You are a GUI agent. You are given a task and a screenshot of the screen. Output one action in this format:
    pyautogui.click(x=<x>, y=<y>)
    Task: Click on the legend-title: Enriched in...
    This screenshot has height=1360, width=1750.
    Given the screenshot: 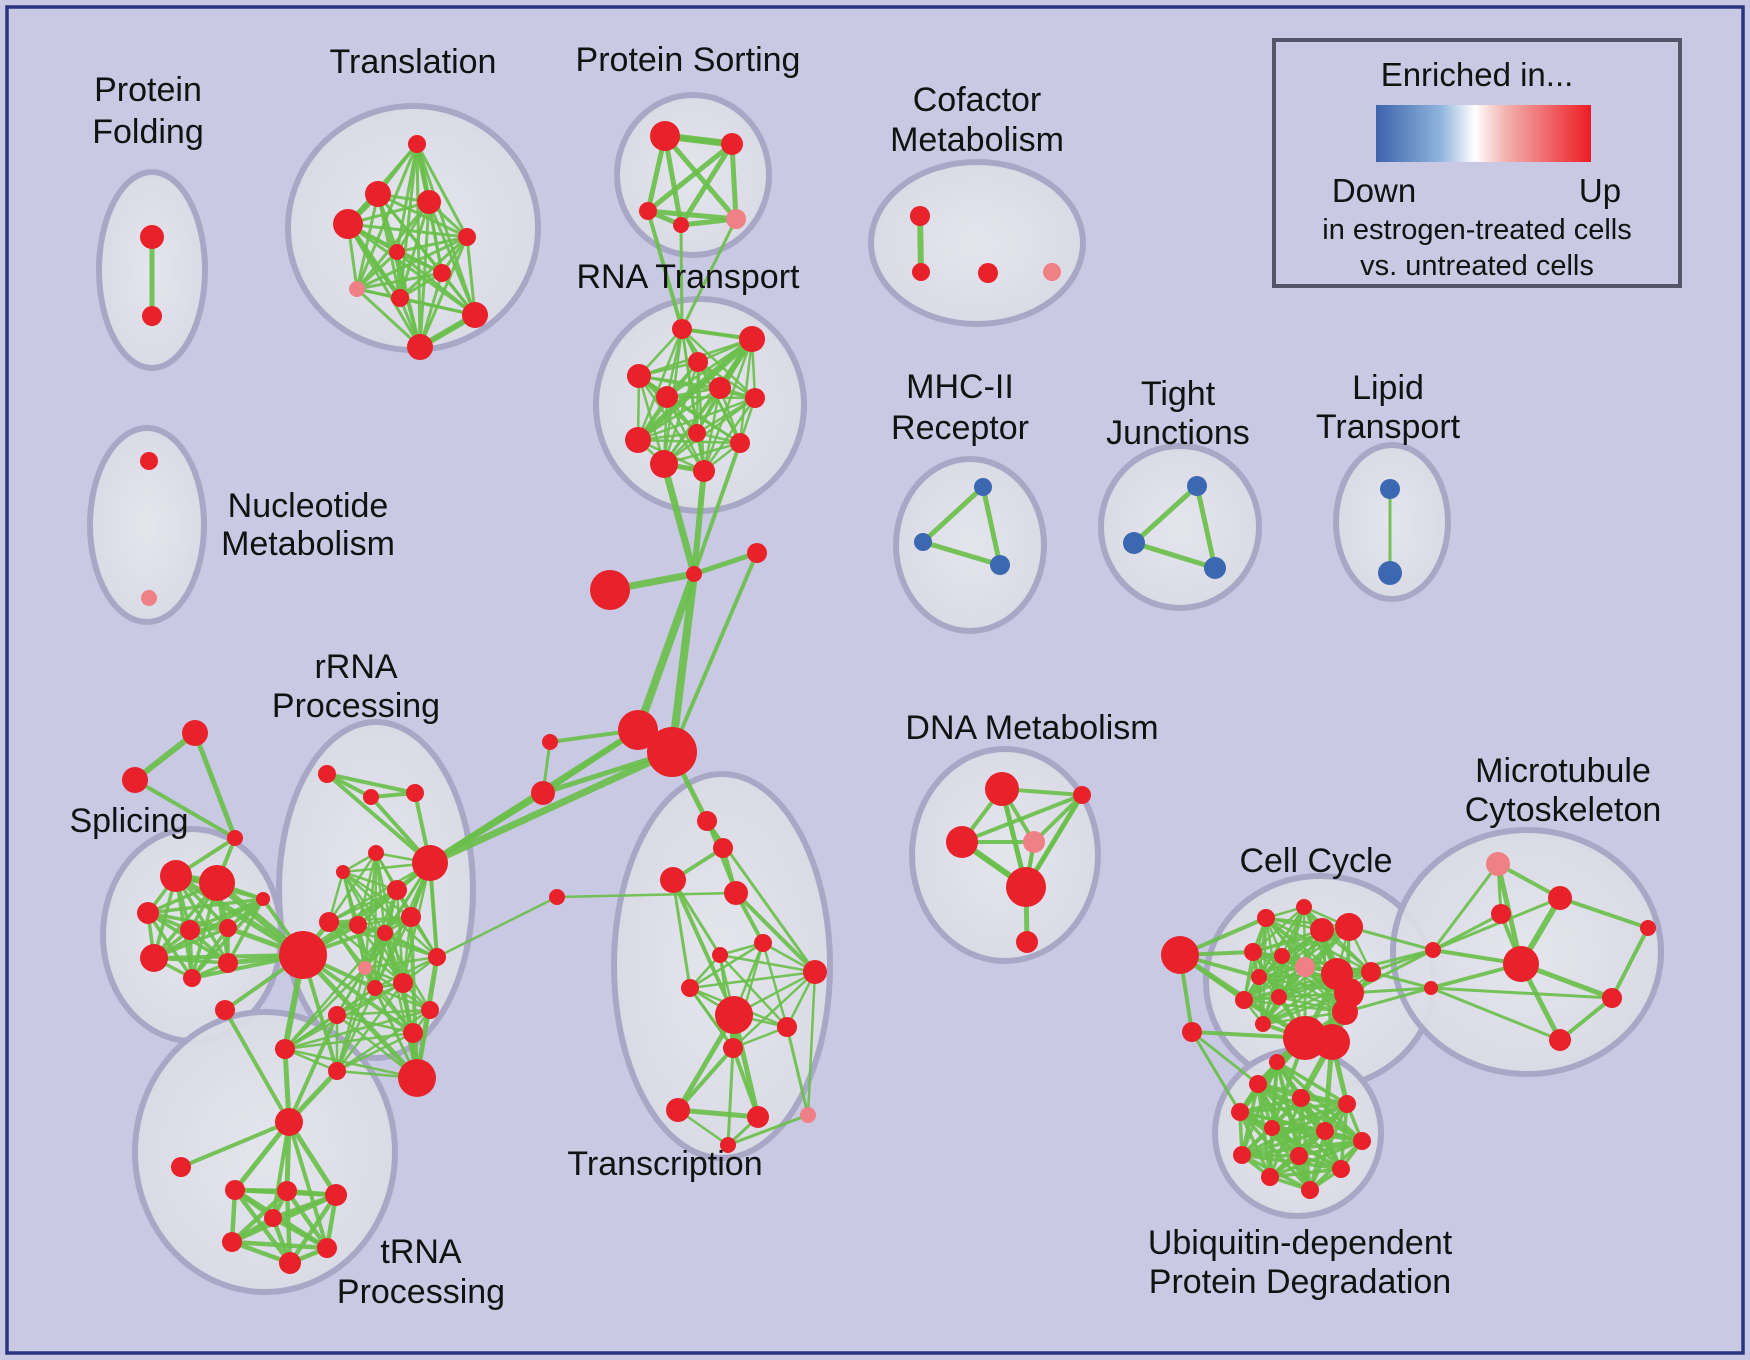 What is the action you would take?
    pyautogui.click(x=1477, y=74)
    